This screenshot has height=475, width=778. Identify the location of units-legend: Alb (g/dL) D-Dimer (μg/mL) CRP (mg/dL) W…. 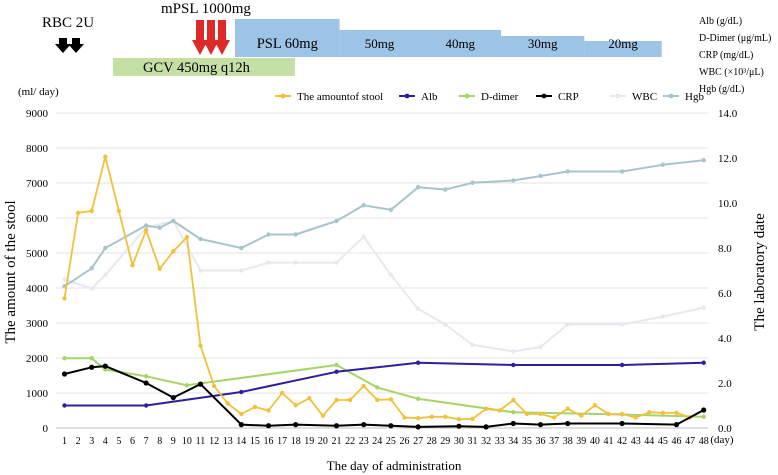
(735, 55).